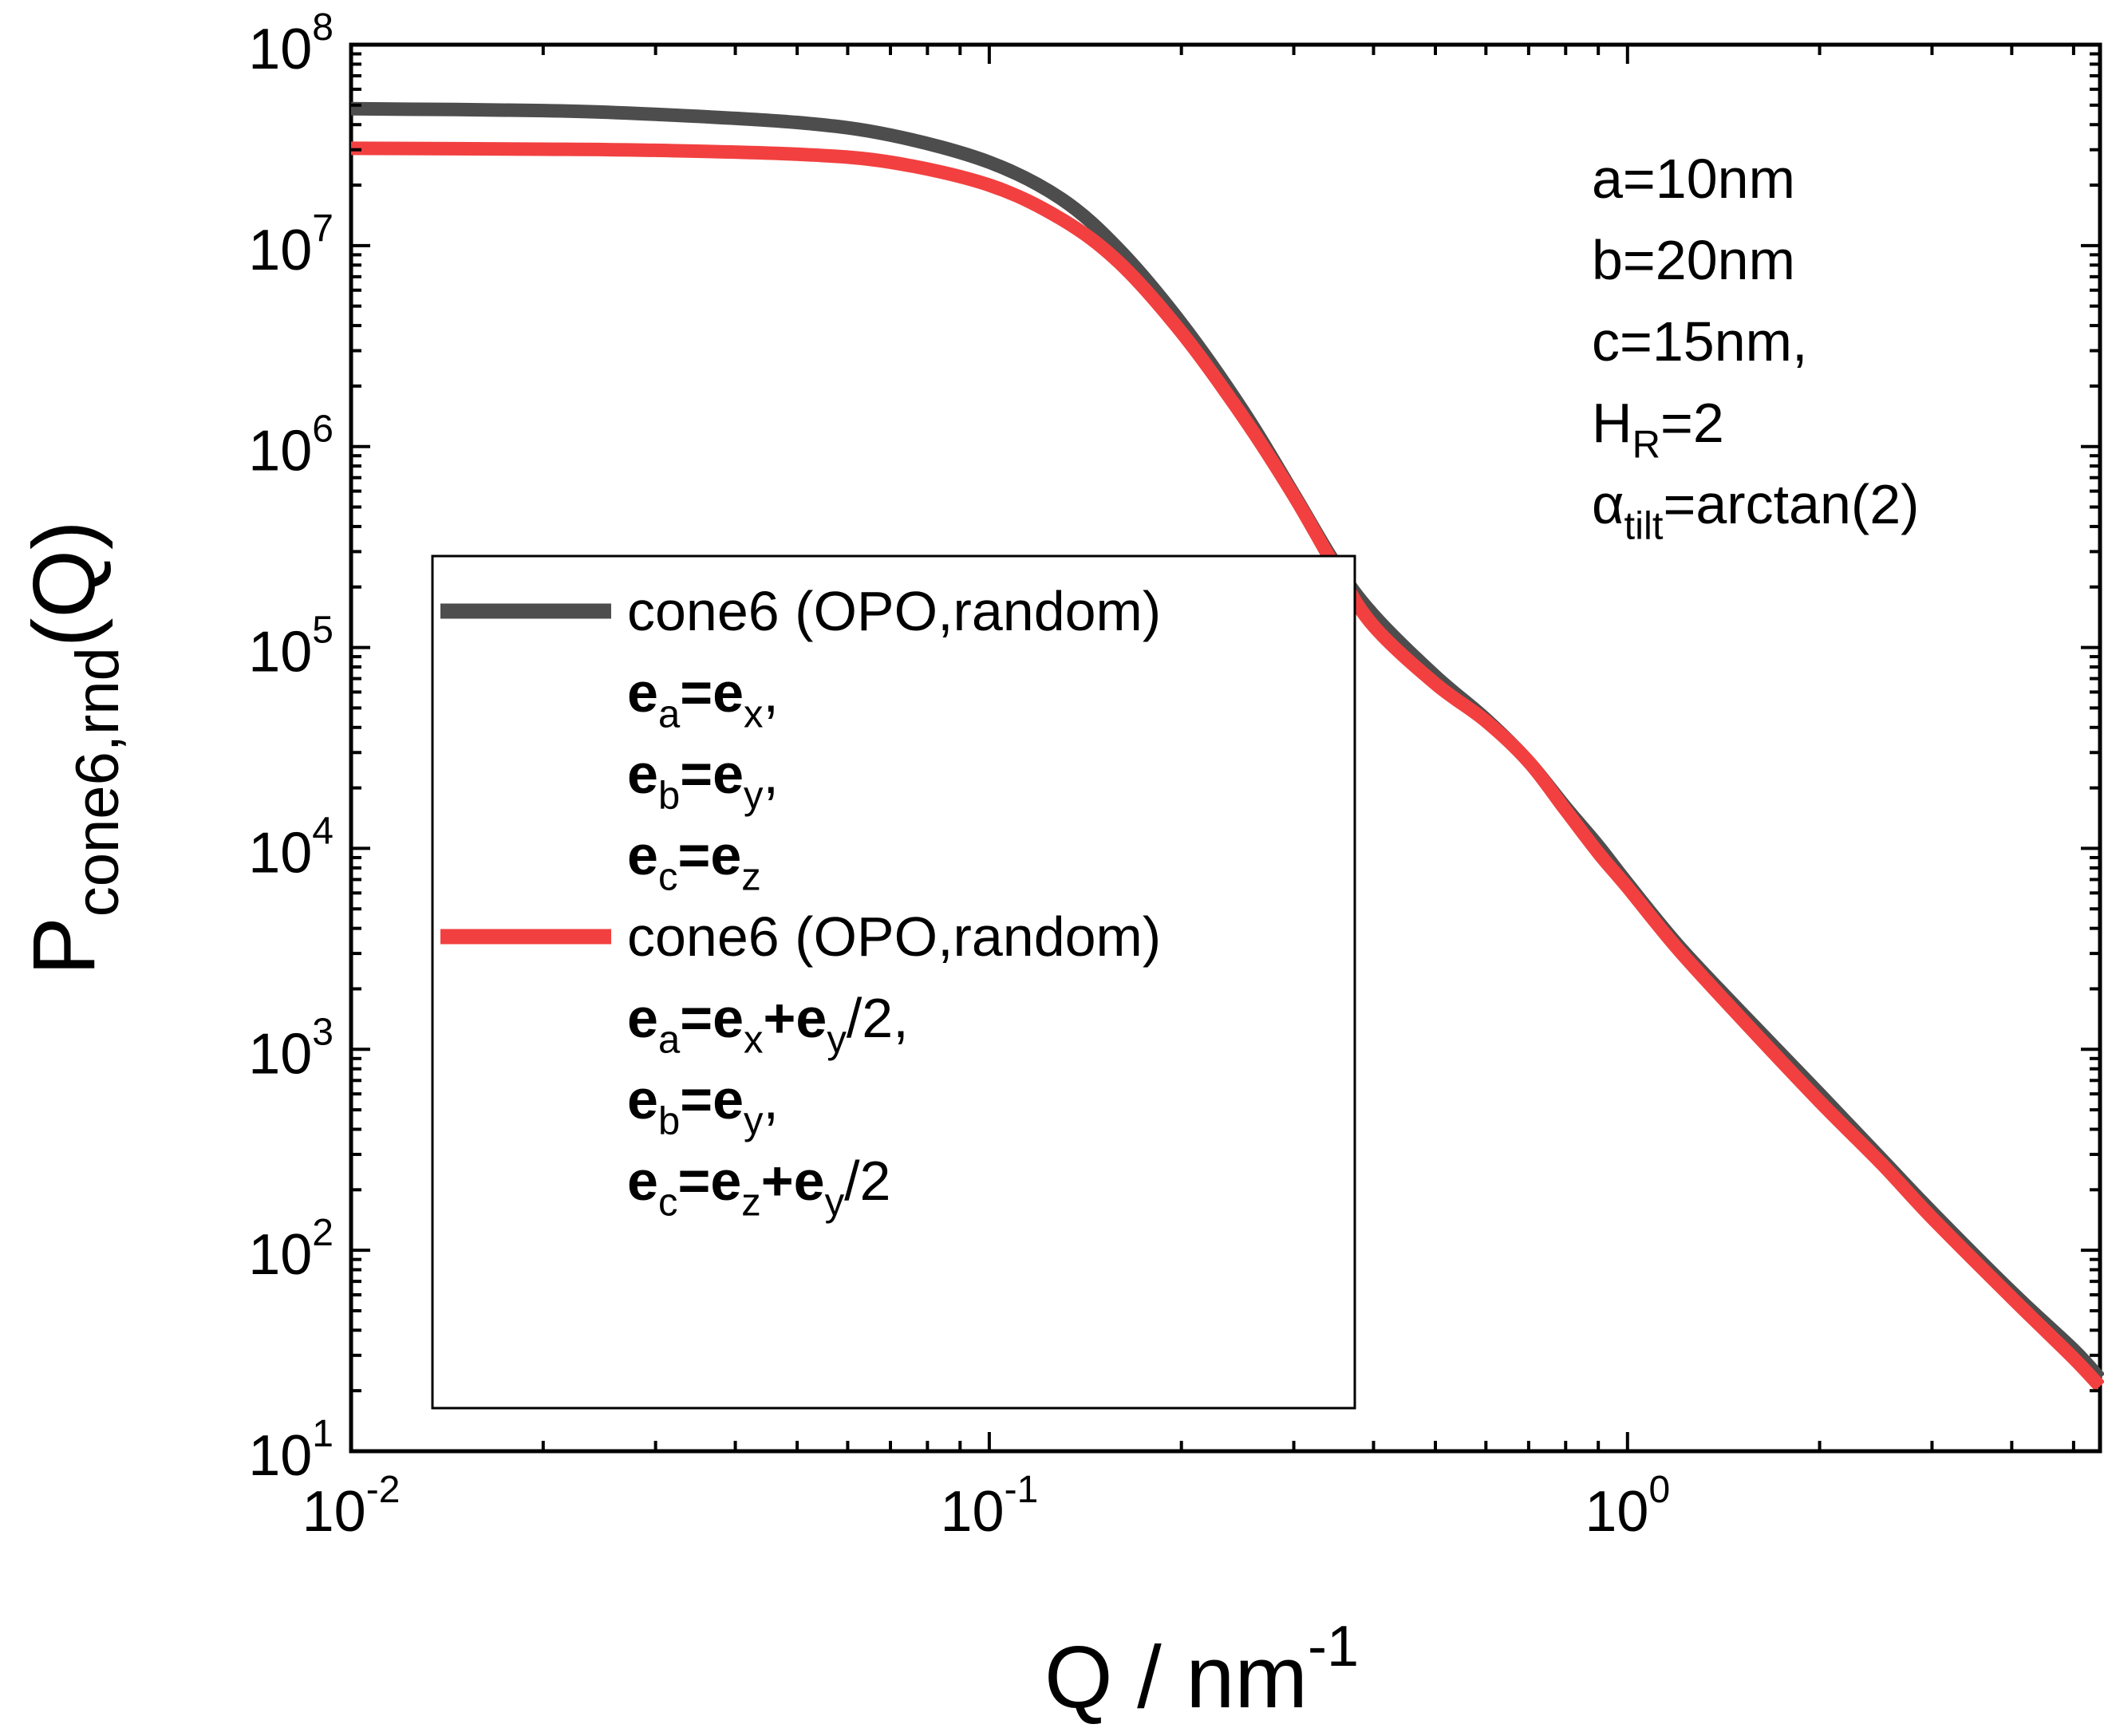  I want to click on legend-entry-line: ec=ez+ey/2, so click(758, 1187).